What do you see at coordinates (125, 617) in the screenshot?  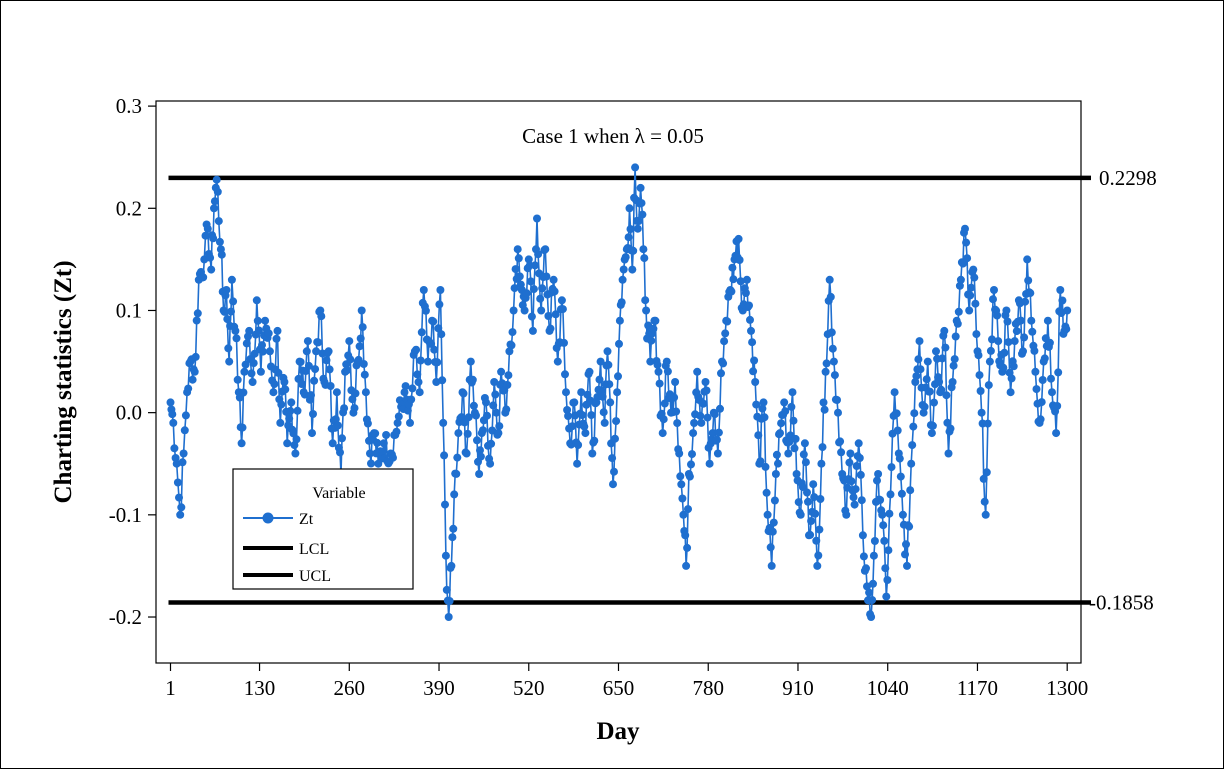 I see `y-tick-label: -0.2` at bounding box center [125, 617].